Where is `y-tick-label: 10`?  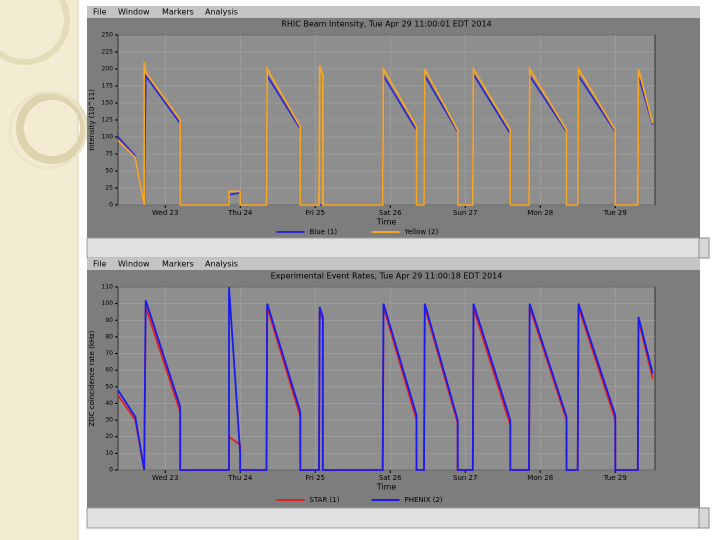
y-tick-label: 10 is located at coordinates (109, 453).